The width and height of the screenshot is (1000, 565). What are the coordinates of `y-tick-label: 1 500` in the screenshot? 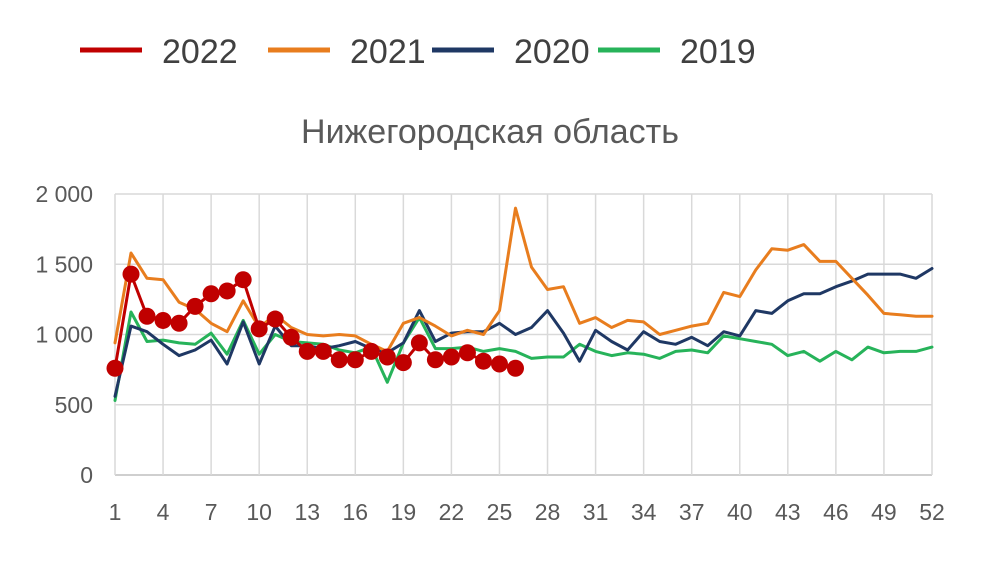 It's located at (64, 264).